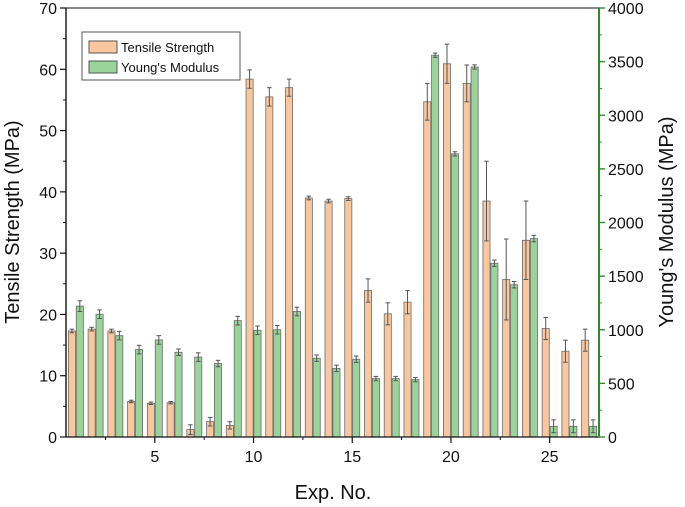 This screenshot has height=507, width=685. I want to click on x-tick-label-20: 20, so click(451, 457).